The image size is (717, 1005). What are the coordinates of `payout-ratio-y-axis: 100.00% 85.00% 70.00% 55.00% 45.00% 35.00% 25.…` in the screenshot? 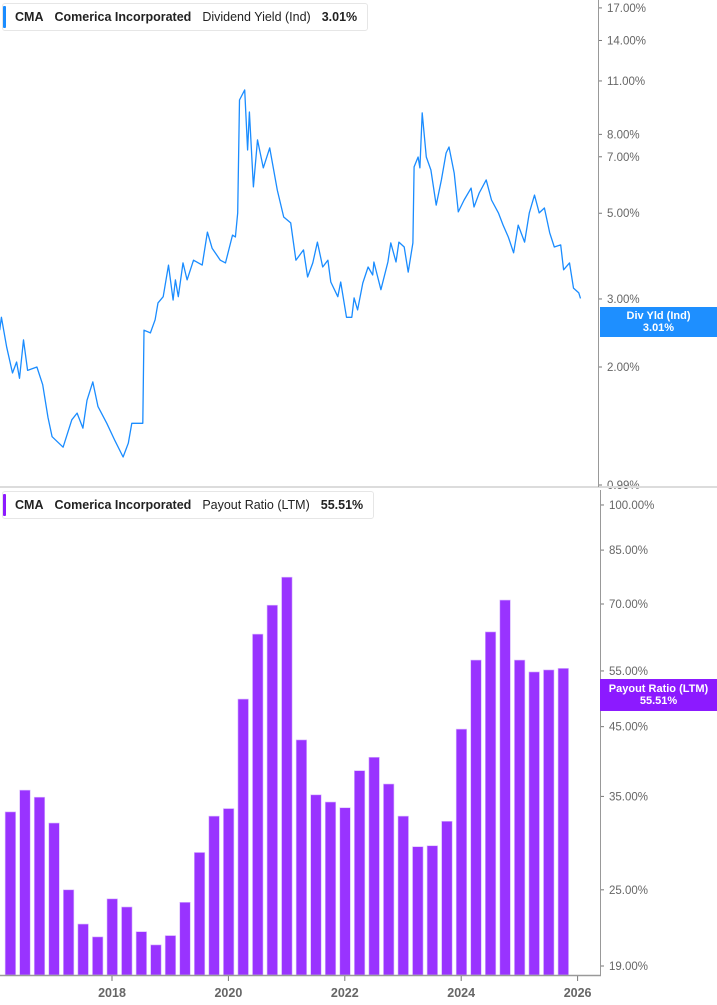 It's located at (627, 736).